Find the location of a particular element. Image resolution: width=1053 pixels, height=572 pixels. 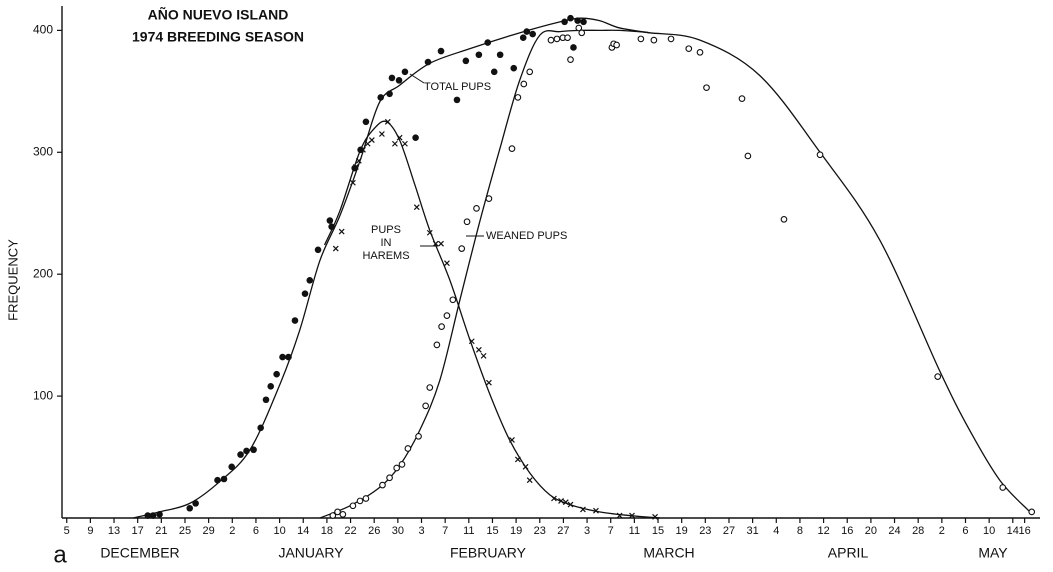

series-label: PUPS IN HAREMS is located at coordinates (385, 243).